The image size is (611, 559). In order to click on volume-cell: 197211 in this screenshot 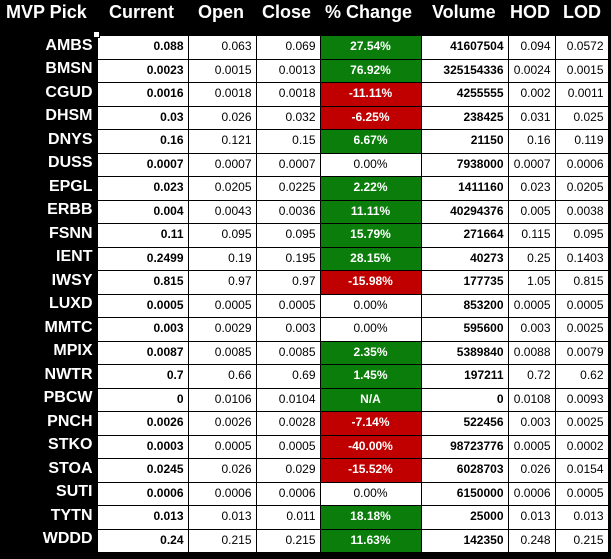, I will do `click(464, 376)`.